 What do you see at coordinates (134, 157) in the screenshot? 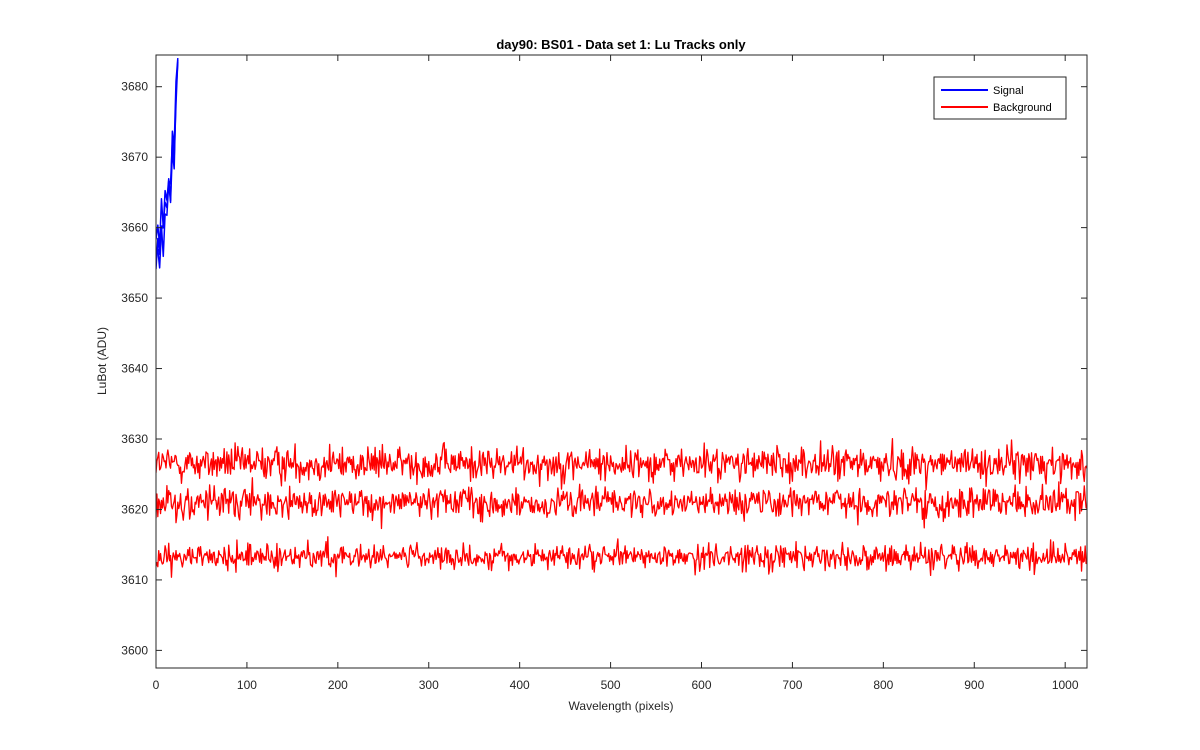
I see `y-tick-label: 3670` at bounding box center [134, 157].